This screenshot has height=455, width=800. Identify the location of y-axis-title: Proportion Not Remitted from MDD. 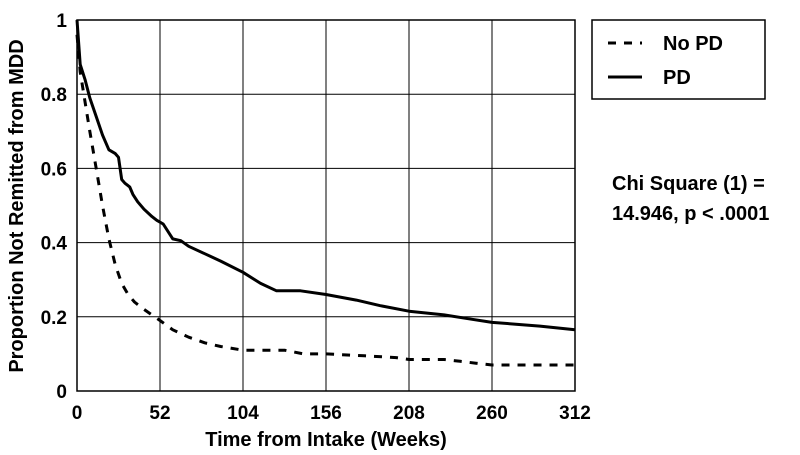
(17, 205).